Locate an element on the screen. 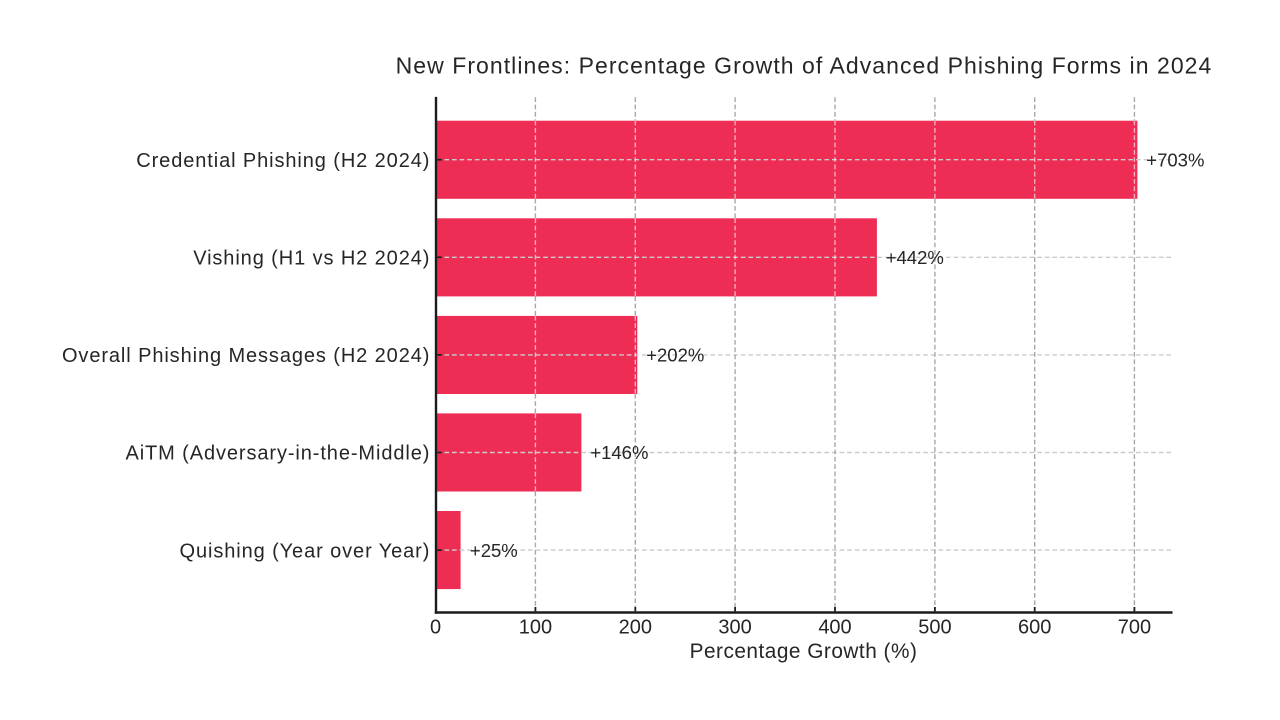  svg-text: 600 is located at coordinates (1034, 627).